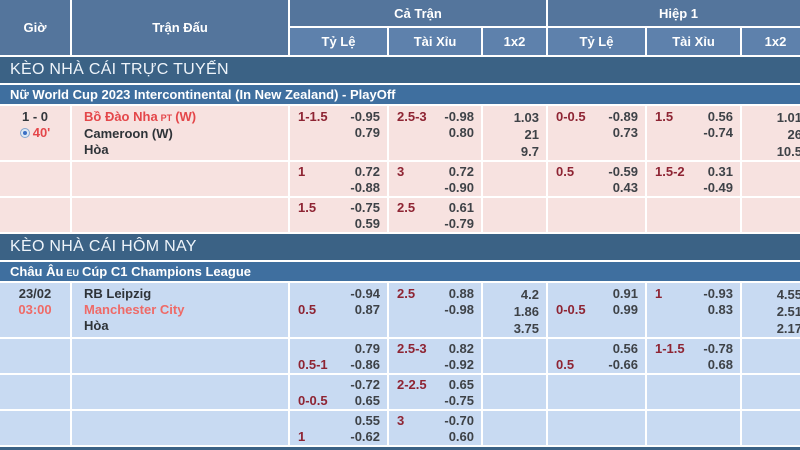 The height and width of the screenshot is (450, 800). Describe the element at coordinates (339, 133) in the screenshot. I see `odds-cell-ft-handicap: 1-1.5 -0.95 0.79` at that location.